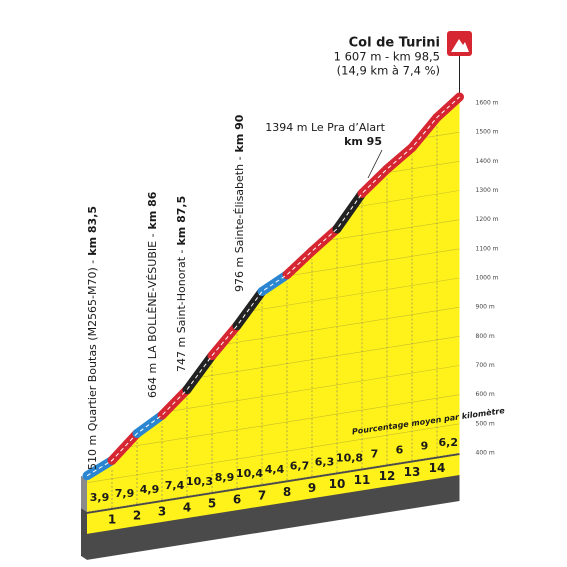  Describe the element at coordinates (181, 221) in the screenshot. I see `annotation-km: km 87,5` at that location.